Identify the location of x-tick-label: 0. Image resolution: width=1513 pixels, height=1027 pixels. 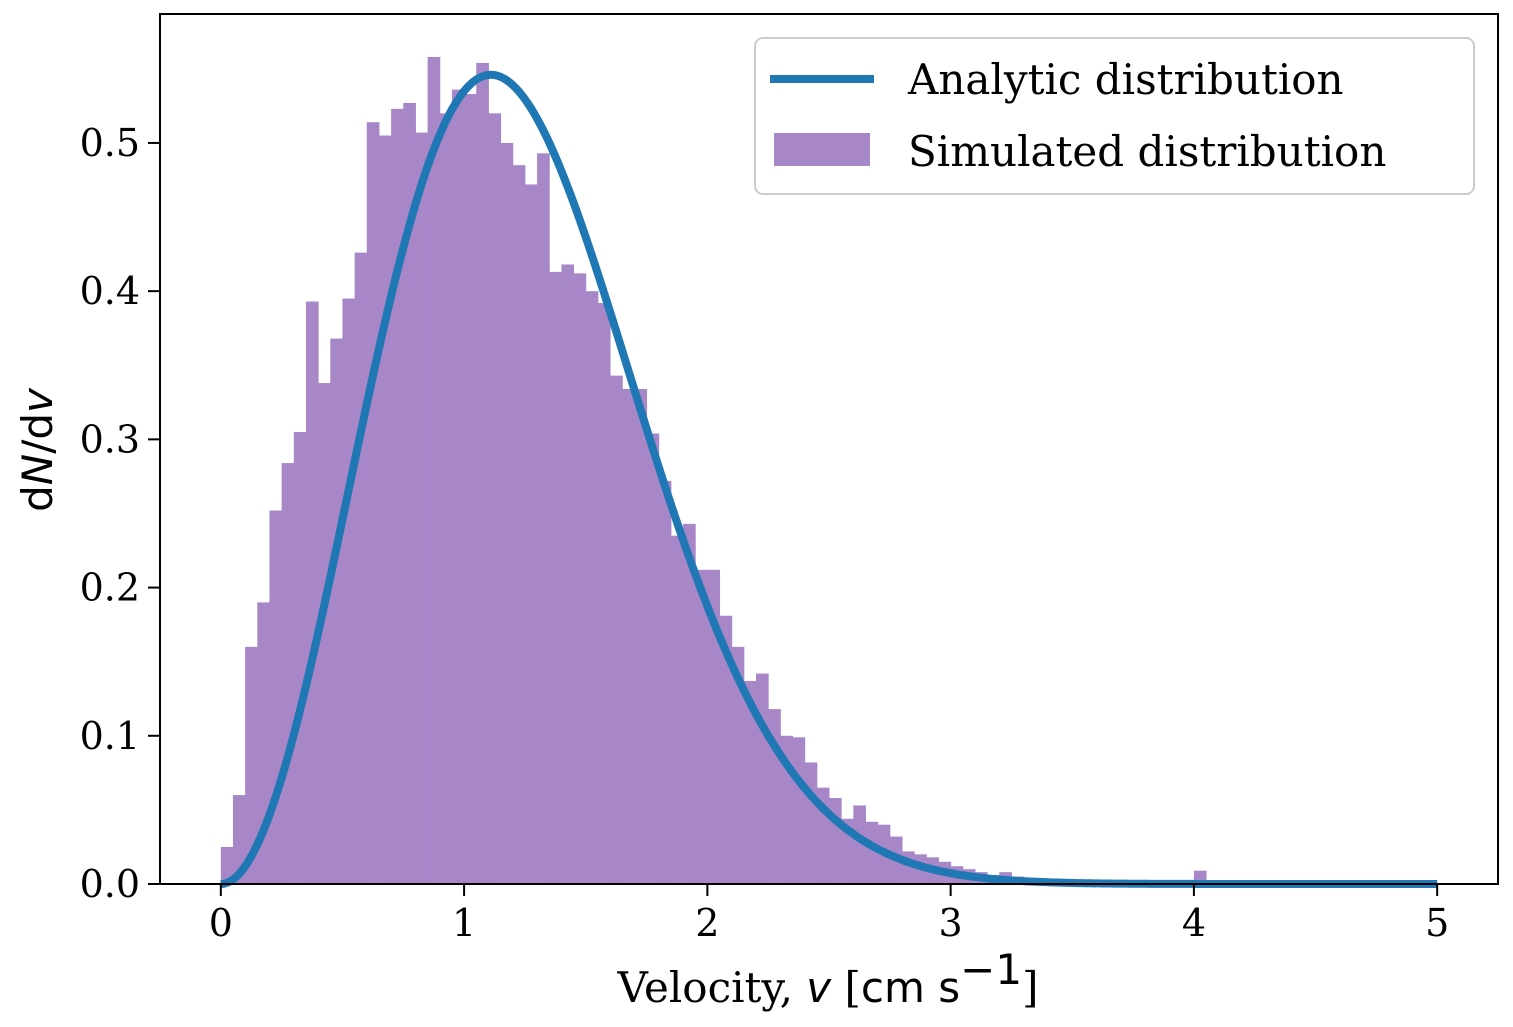
(221, 923).